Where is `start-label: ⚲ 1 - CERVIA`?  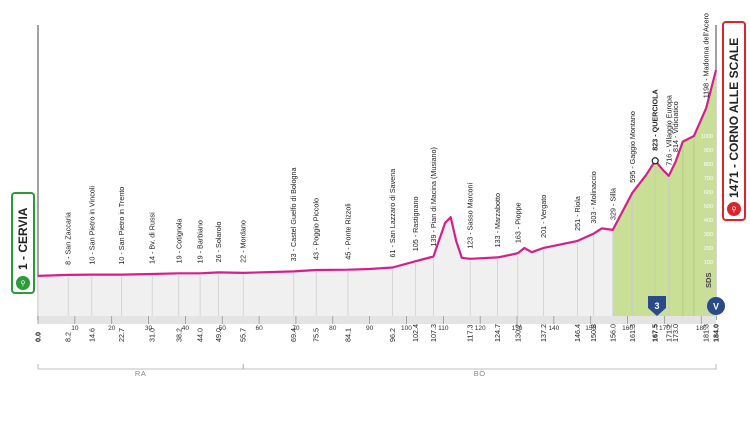 start-label: ⚲ 1 - CERVIA is located at coordinates (23, 243).